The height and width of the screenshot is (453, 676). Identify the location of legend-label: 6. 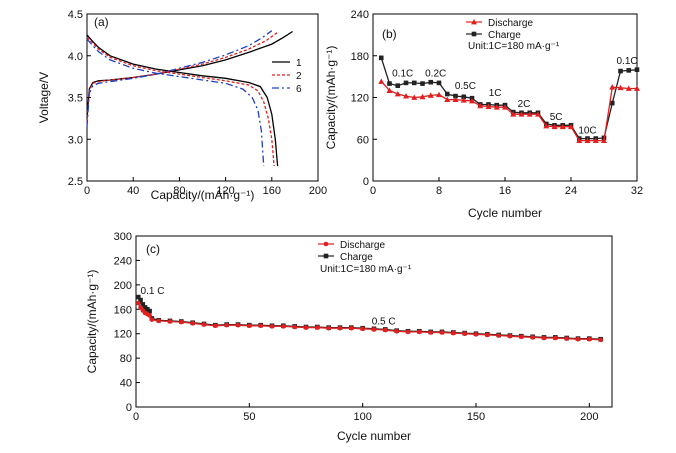
(299, 89).